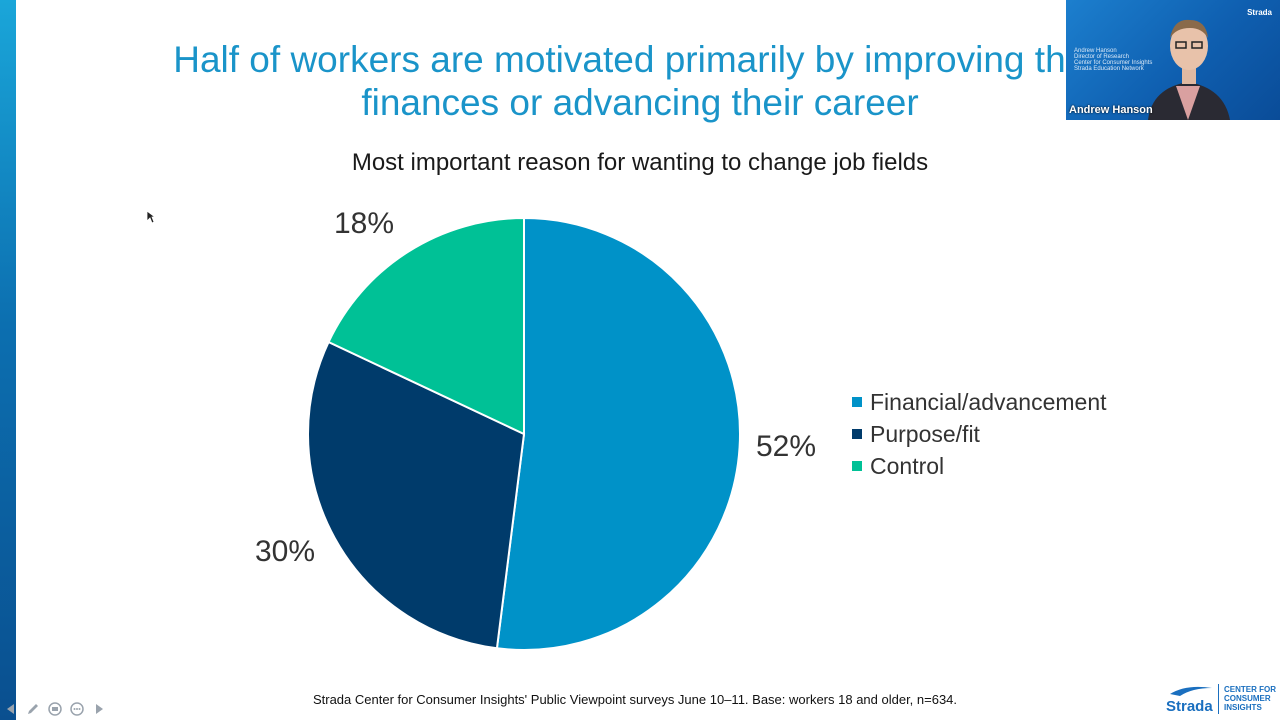  I want to click on presentation-toolbar, so click(56, 709).